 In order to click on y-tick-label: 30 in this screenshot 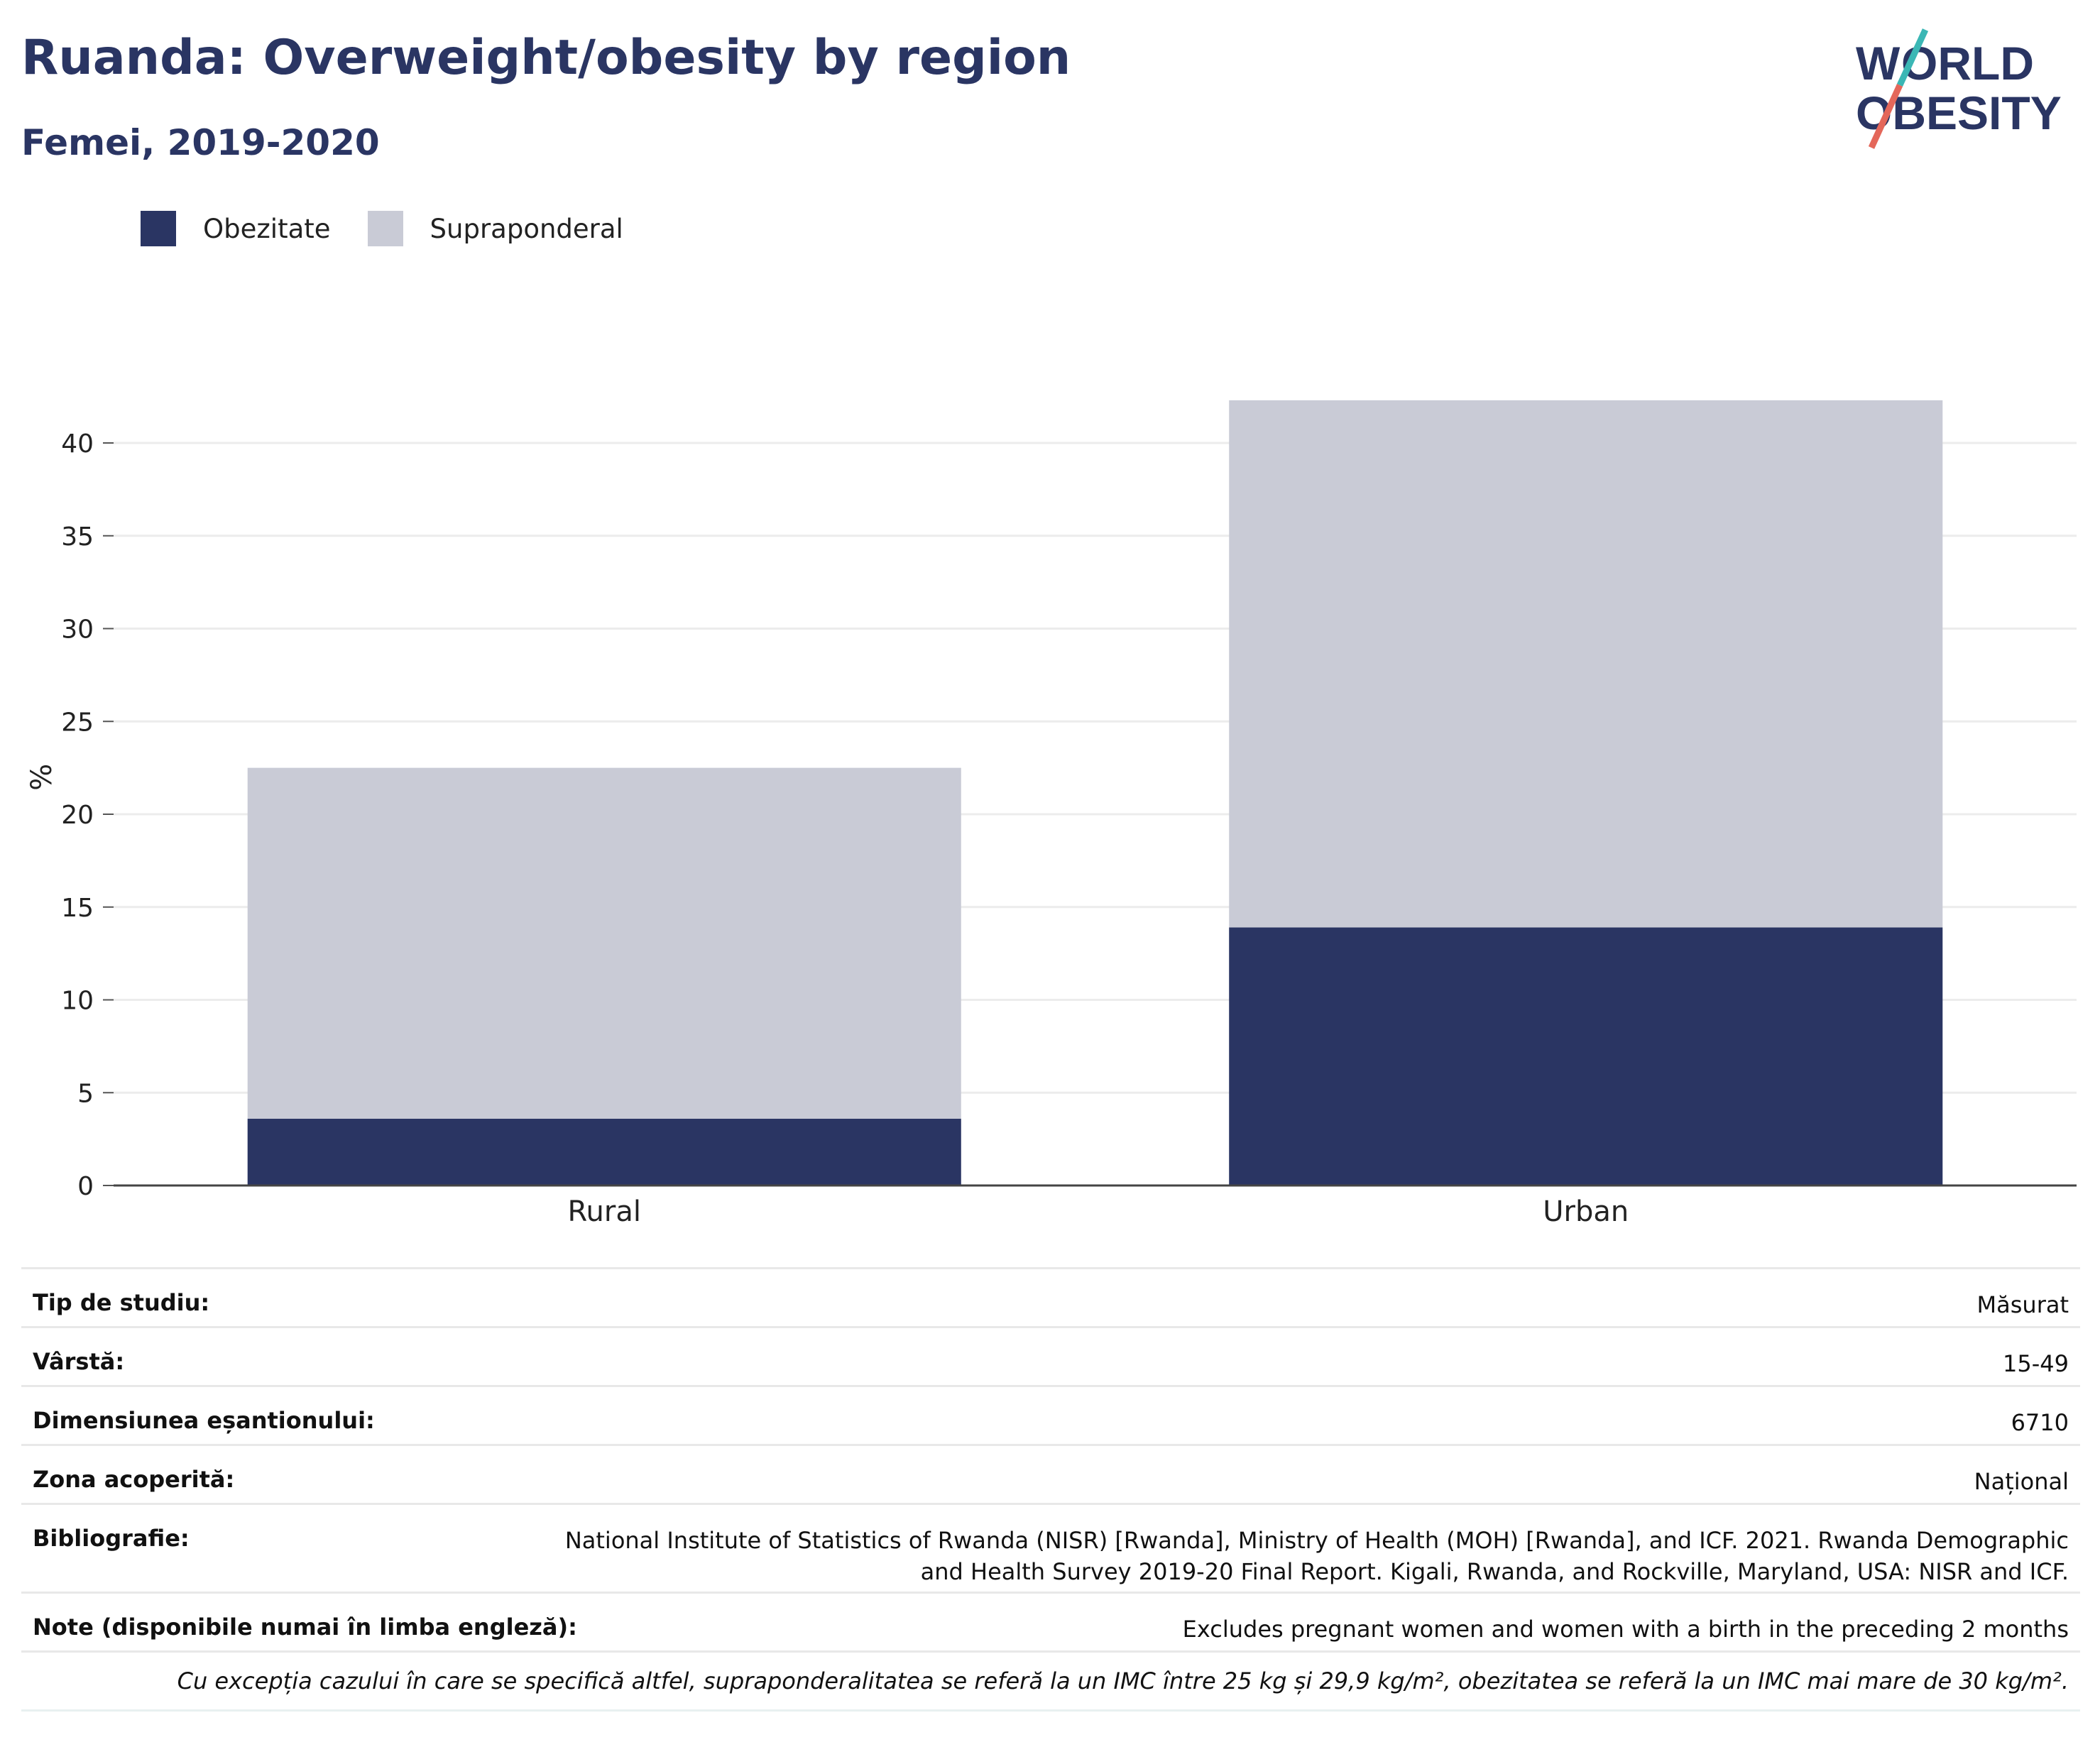, I will do `click(77, 630)`.